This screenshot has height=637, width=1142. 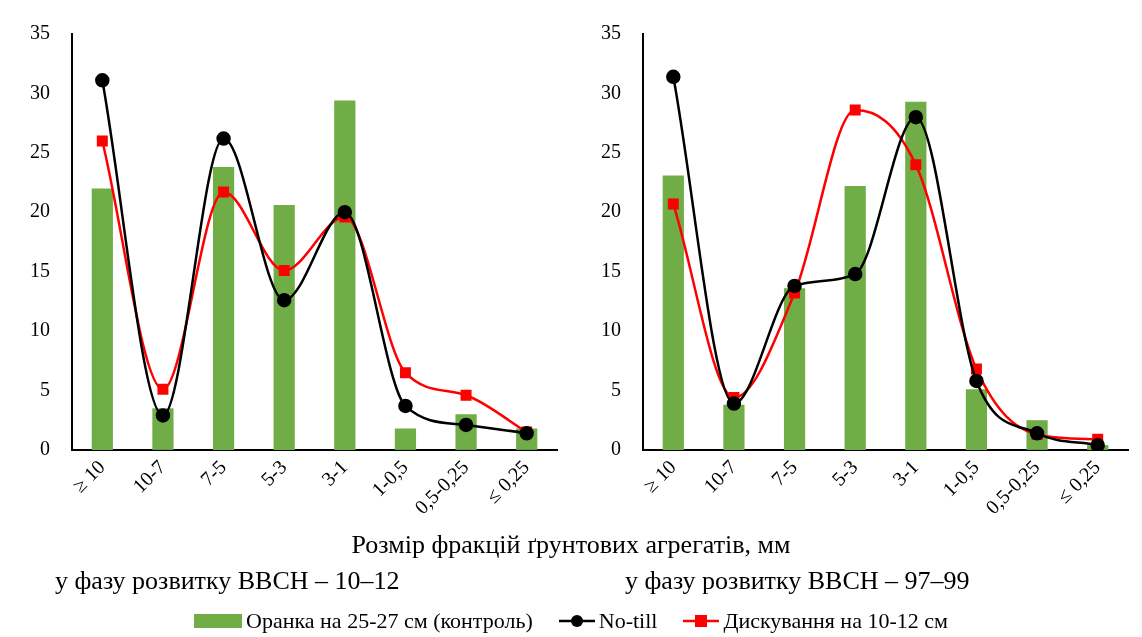 I want to click on legend-label: No-till, so click(x=628, y=621).